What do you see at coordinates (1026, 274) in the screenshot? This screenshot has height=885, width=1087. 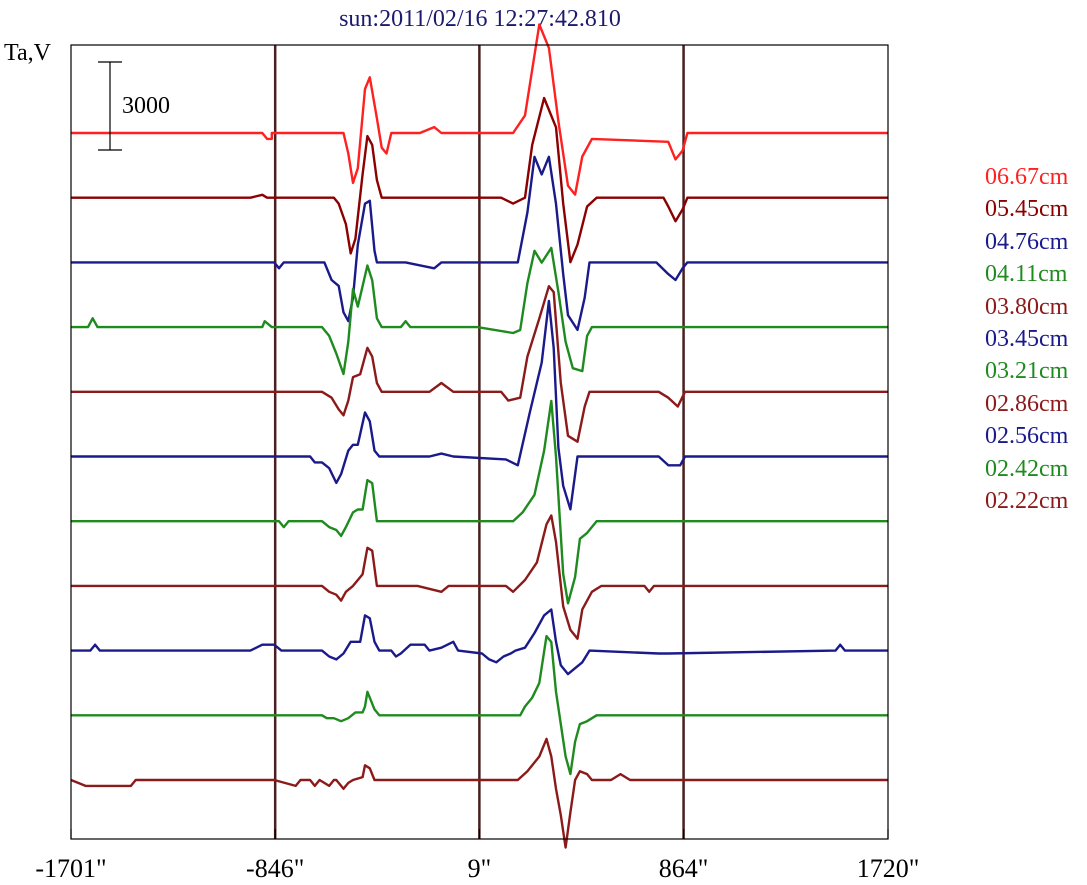 I see `legend-entry: 04.11cm` at bounding box center [1026, 274].